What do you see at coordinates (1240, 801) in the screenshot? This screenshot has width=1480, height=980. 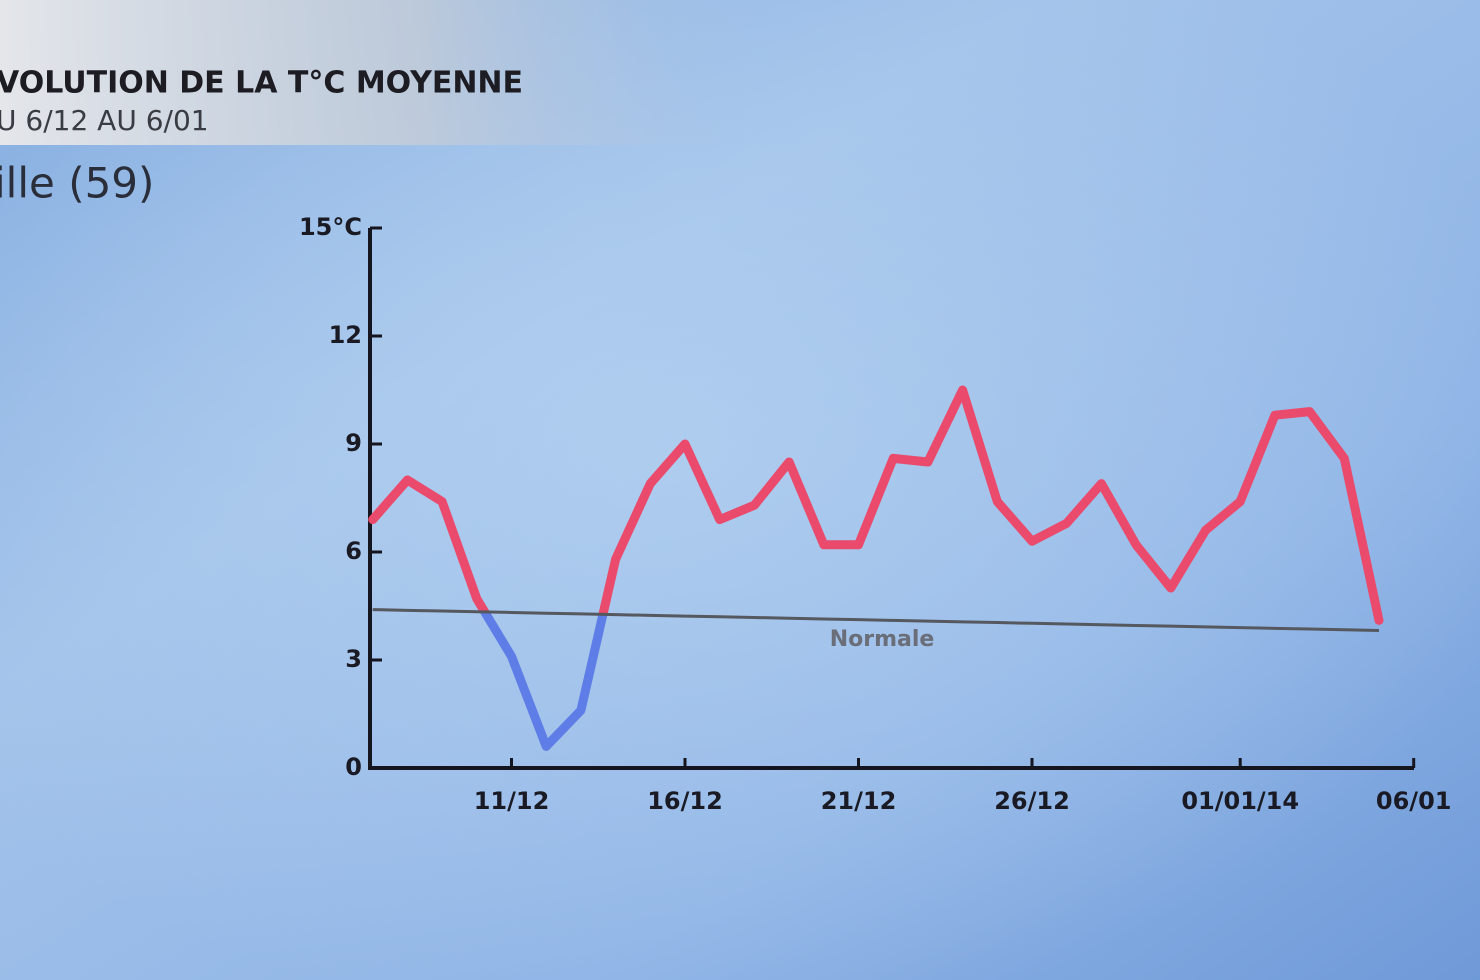 I see `x-tick-label: 01/01/14` at bounding box center [1240, 801].